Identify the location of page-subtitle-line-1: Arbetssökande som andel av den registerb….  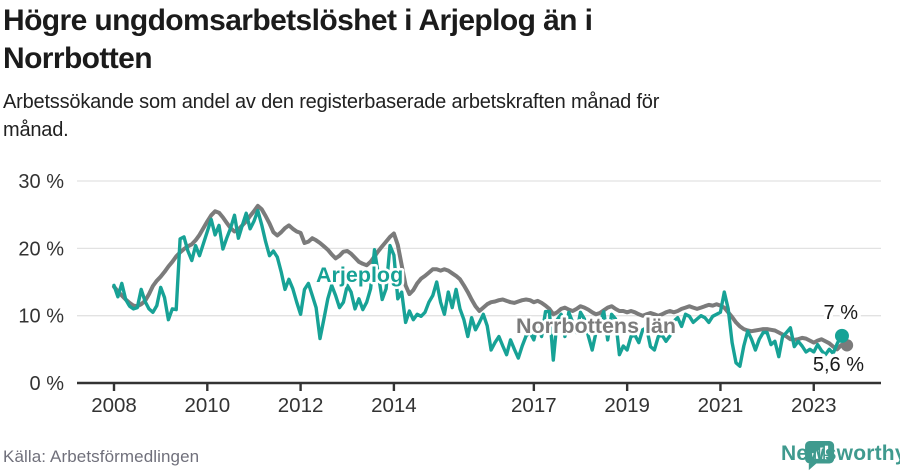
(331, 102).